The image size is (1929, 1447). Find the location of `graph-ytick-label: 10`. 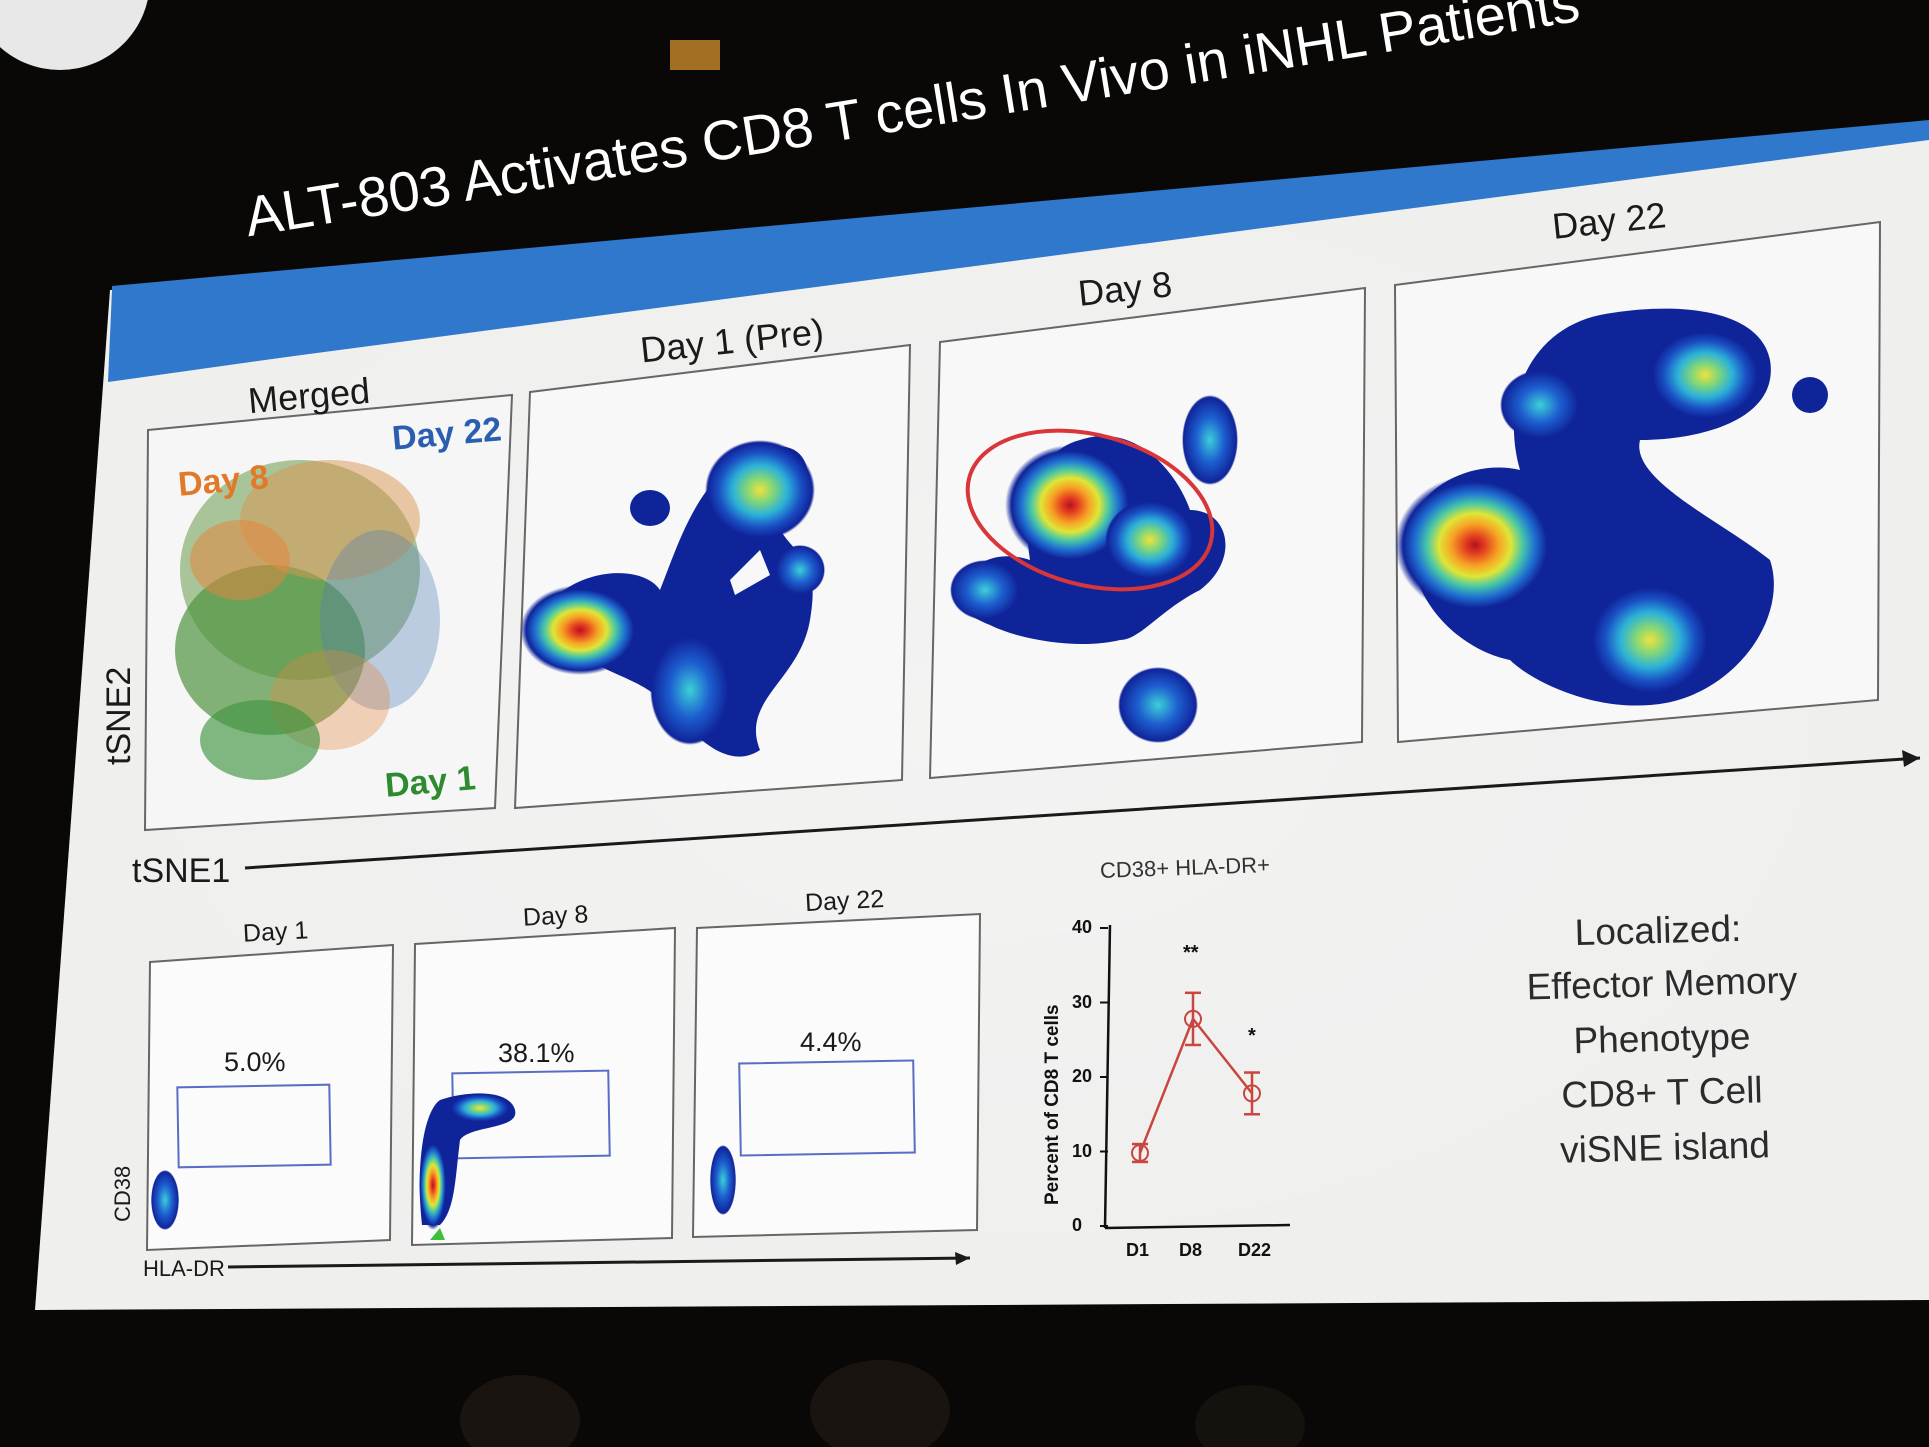

graph-ytick-label: 10 is located at coordinates (1082, 1150).